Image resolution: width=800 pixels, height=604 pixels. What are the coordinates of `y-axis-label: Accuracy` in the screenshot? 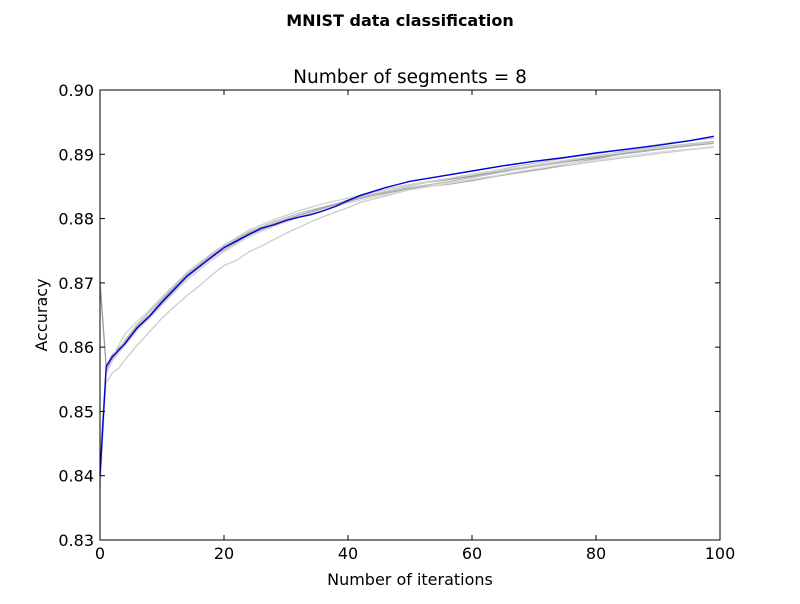 It's located at (41, 314).